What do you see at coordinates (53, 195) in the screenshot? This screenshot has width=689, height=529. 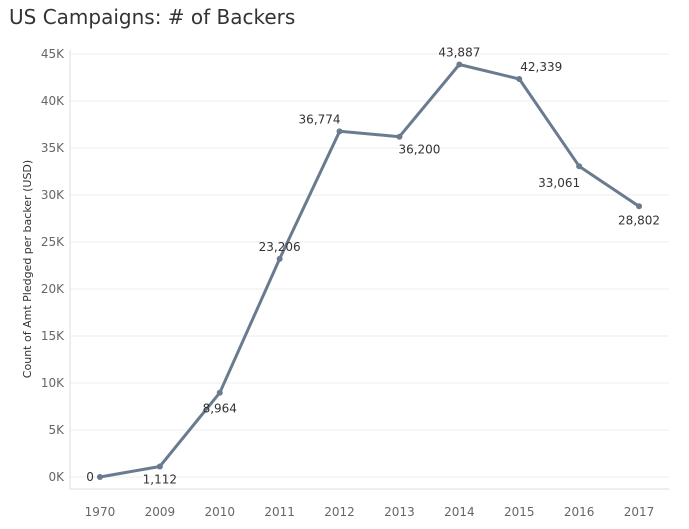 I see `y-tick-label: 30K` at bounding box center [53, 195].